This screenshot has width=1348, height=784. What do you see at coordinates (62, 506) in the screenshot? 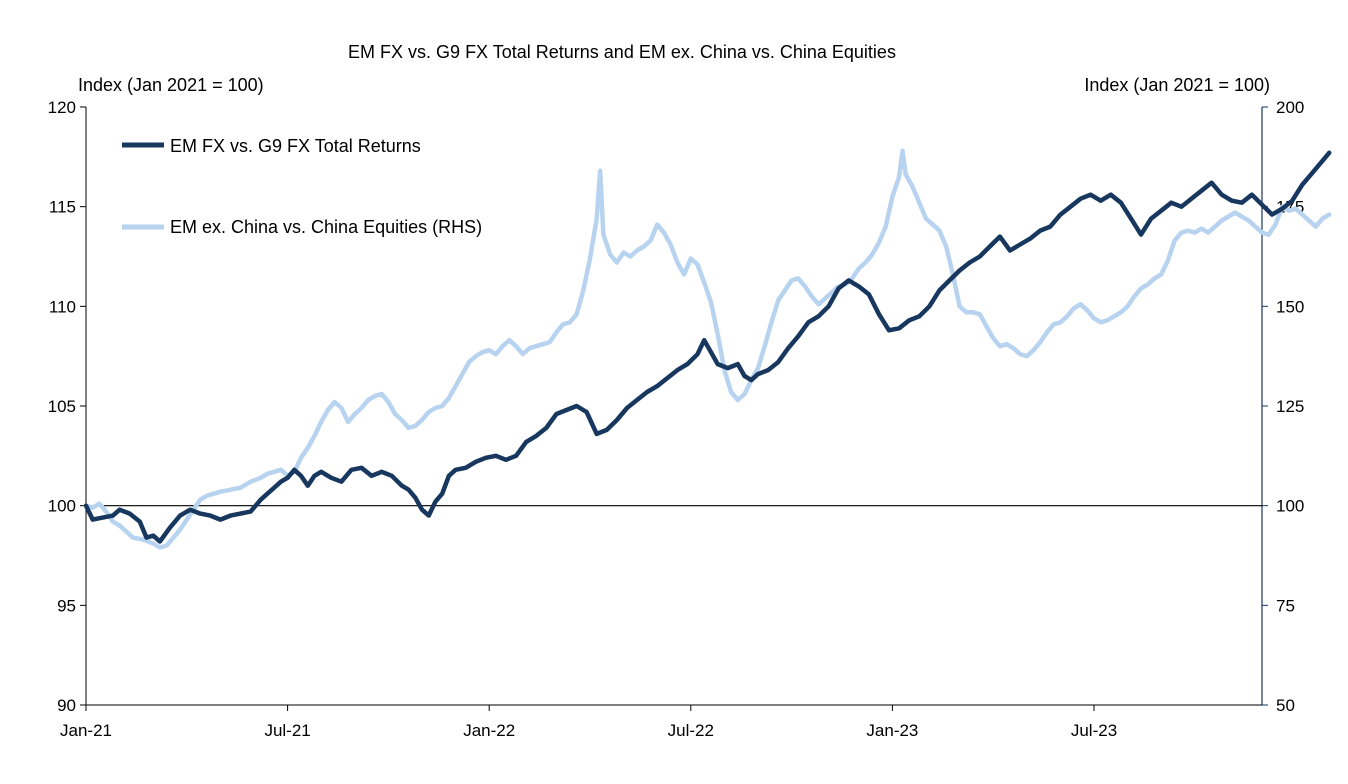
I see `y-left-tick-label: 100` at bounding box center [62, 506].